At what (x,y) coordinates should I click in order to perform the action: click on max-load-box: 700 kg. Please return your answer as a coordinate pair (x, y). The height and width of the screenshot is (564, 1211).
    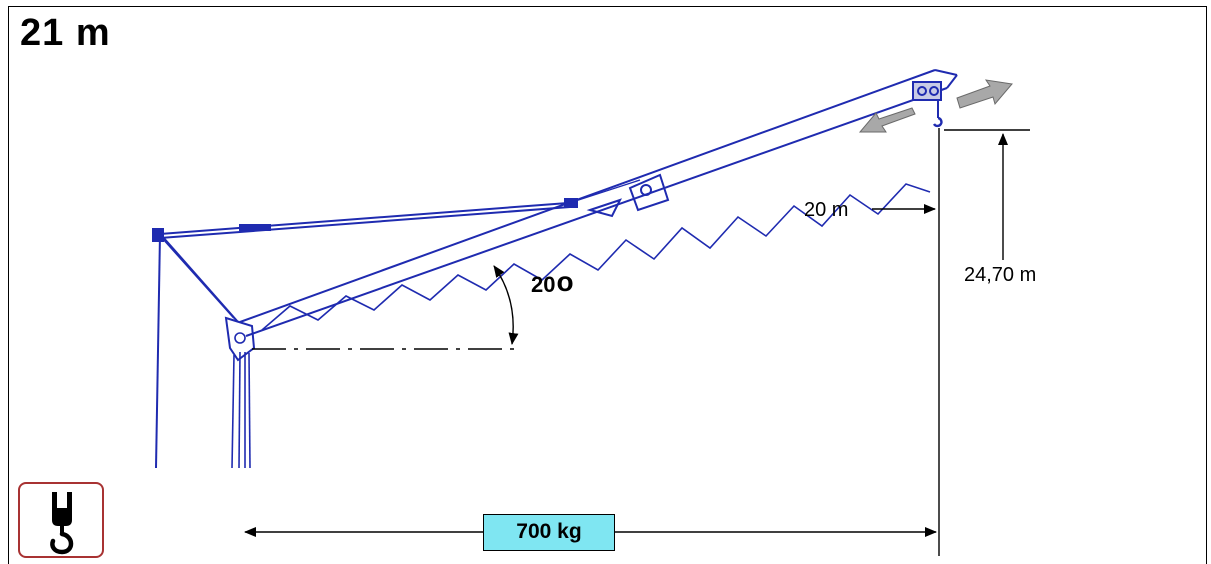
    Looking at the image, I should click on (549, 532).